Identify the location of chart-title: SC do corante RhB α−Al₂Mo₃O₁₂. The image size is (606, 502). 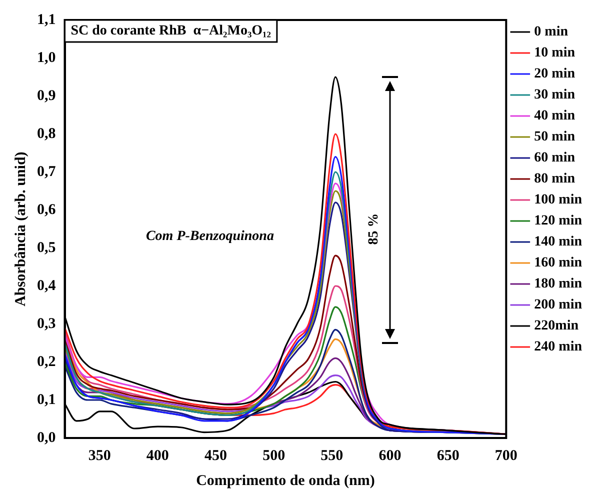
(170, 31).